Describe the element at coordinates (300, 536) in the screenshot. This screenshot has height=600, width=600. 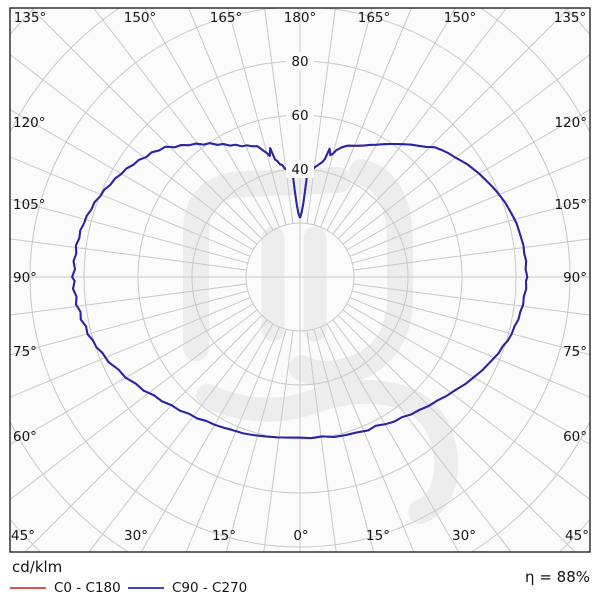
I see `angle-label: 0°` at that location.